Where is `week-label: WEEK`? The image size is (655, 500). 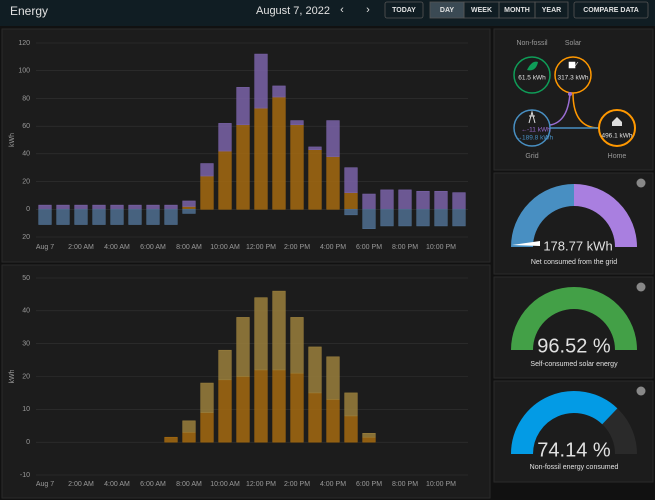 week-label: WEEK is located at coordinates (481, 10).